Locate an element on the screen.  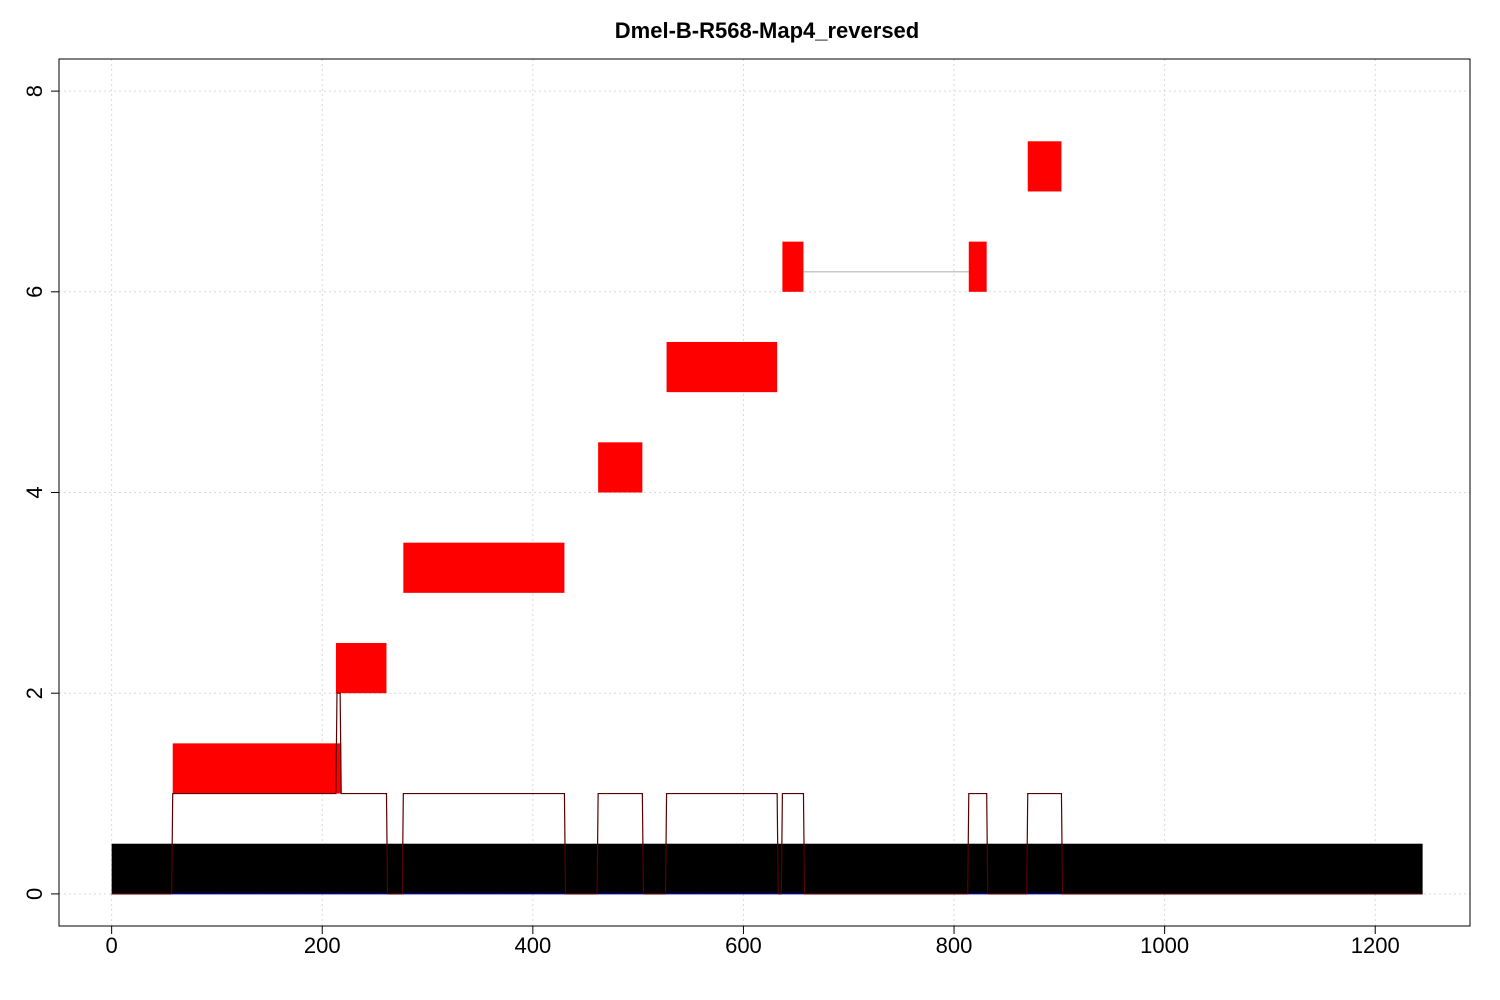
reference-bar is located at coordinates (767, 868).